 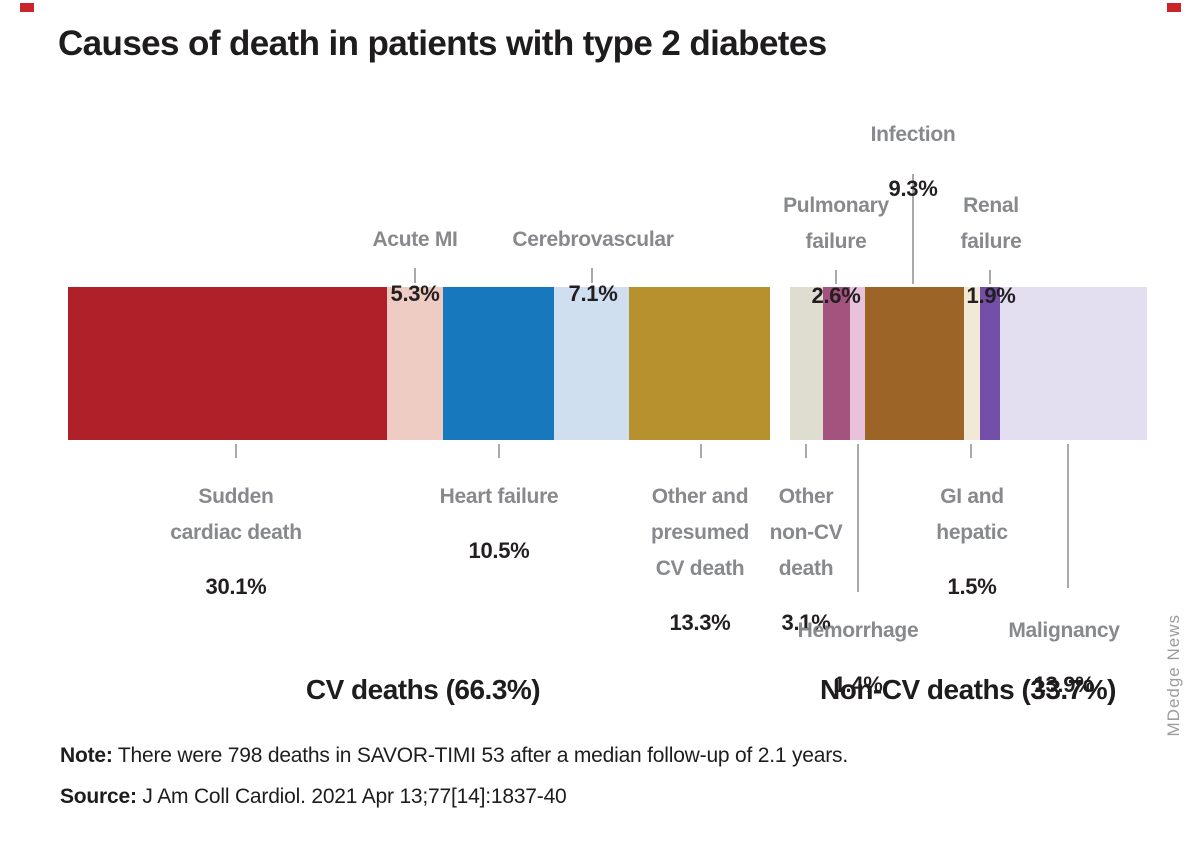 What do you see at coordinates (236, 514) in the screenshot?
I see `segment-label: Sudden cardiac death` at bounding box center [236, 514].